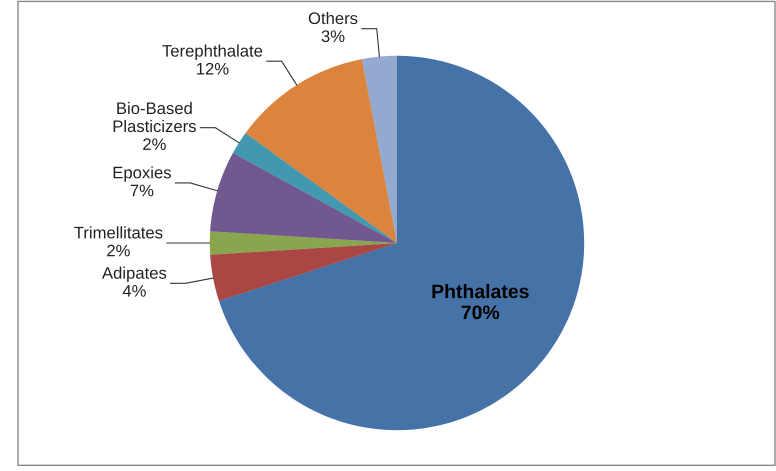 This screenshot has height=471, width=776. I want to click on data-label: 70%, so click(481, 312).